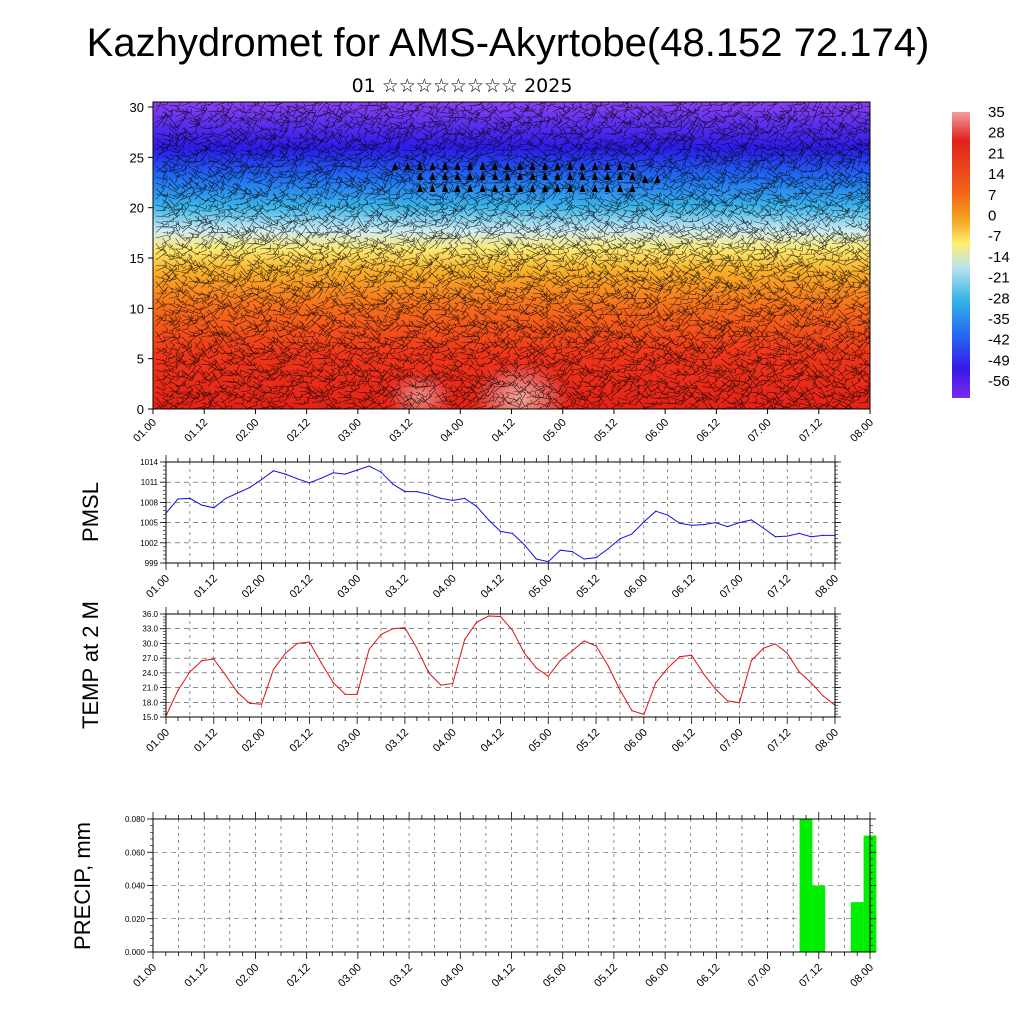 This screenshot has width=1024, height=1024. What do you see at coordinates (135, 819) in the screenshot?
I see `y-tick-label: 0.080` at bounding box center [135, 819].